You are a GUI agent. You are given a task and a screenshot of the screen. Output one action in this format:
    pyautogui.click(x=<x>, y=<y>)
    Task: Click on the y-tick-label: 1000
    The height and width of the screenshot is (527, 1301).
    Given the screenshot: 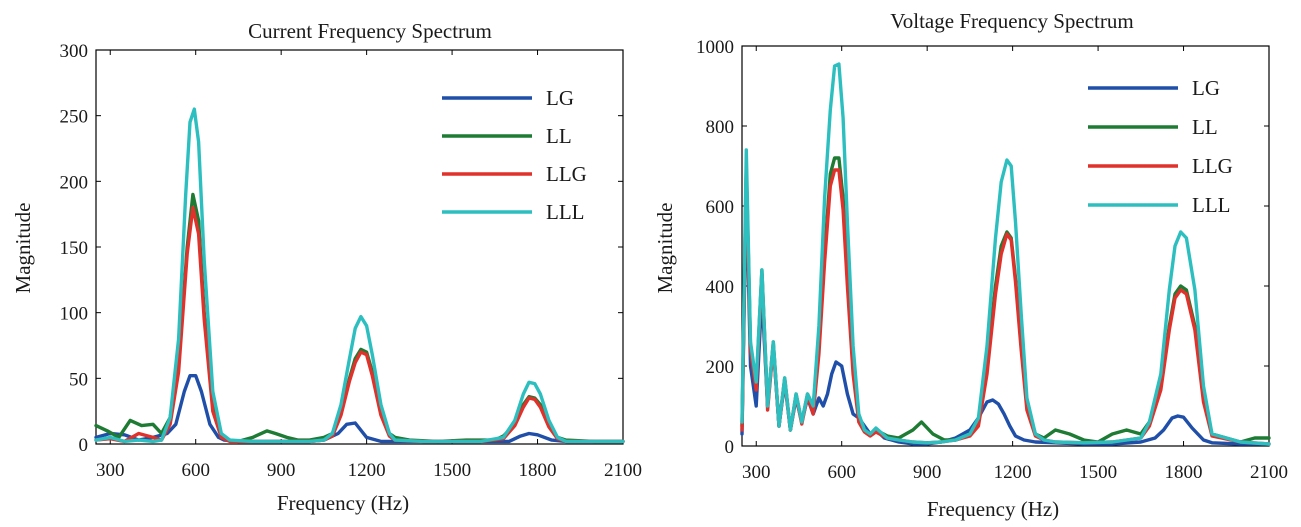 What is the action you would take?
    pyautogui.click(x=715, y=47)
    